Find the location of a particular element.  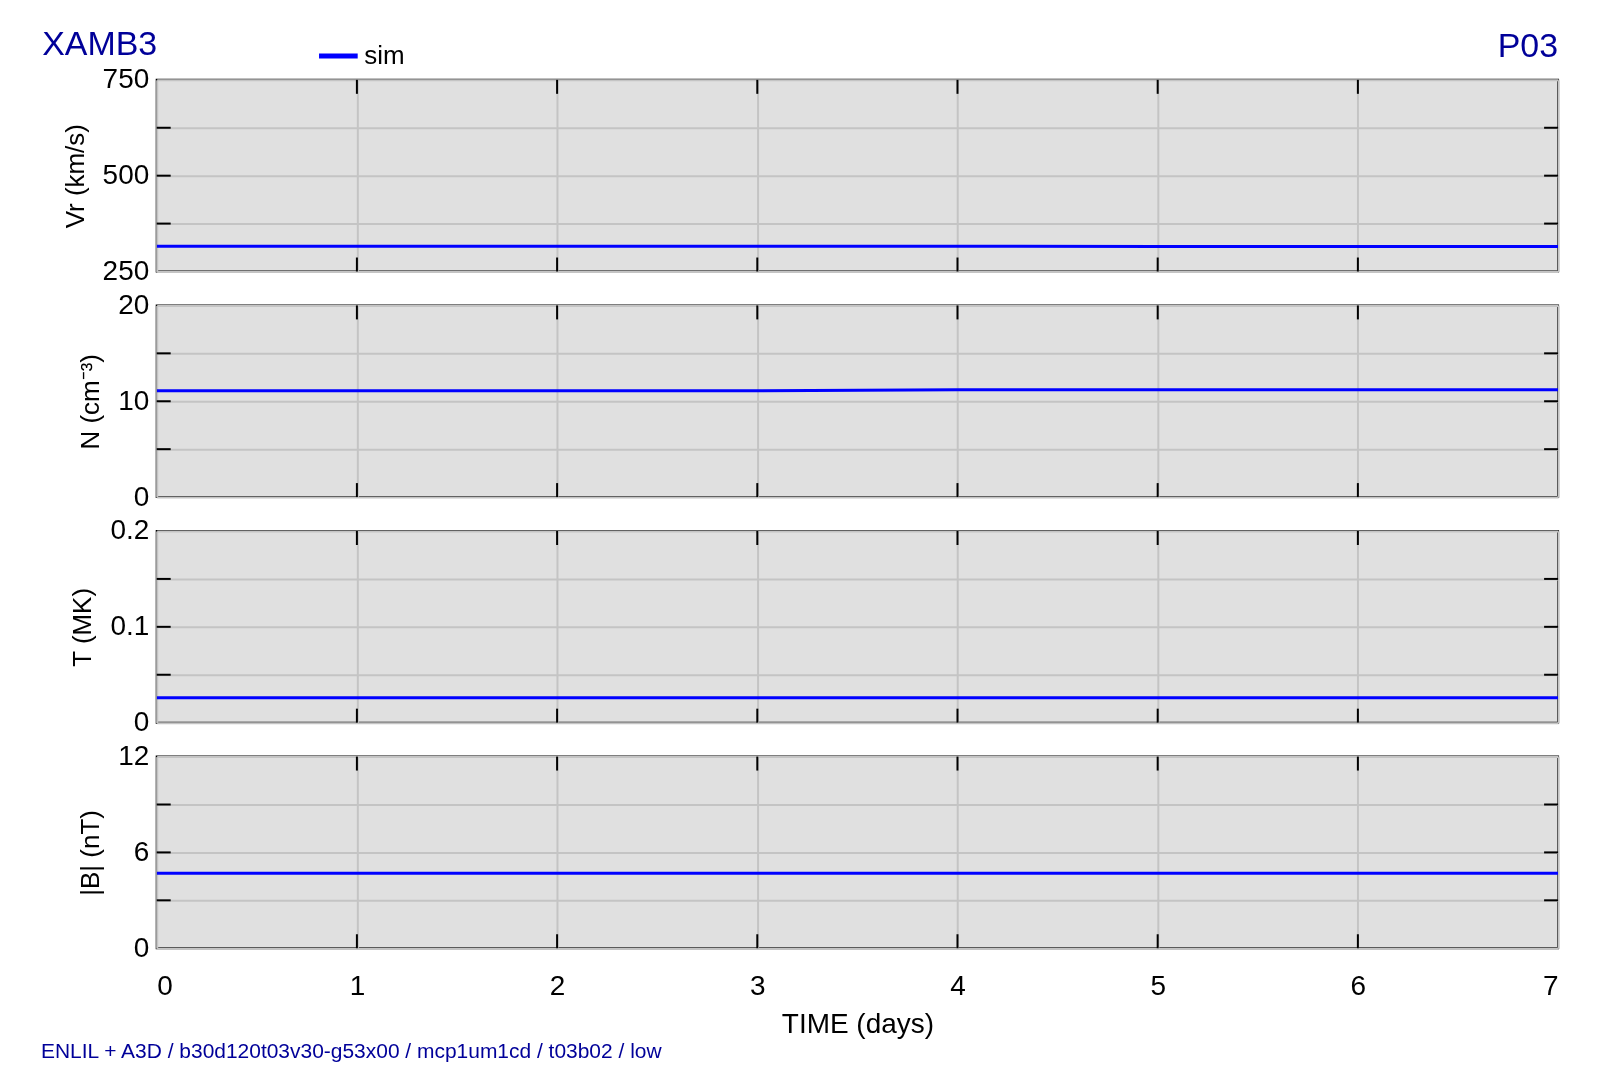

x-tick-label: 4 is located at coordinates (958, 985).